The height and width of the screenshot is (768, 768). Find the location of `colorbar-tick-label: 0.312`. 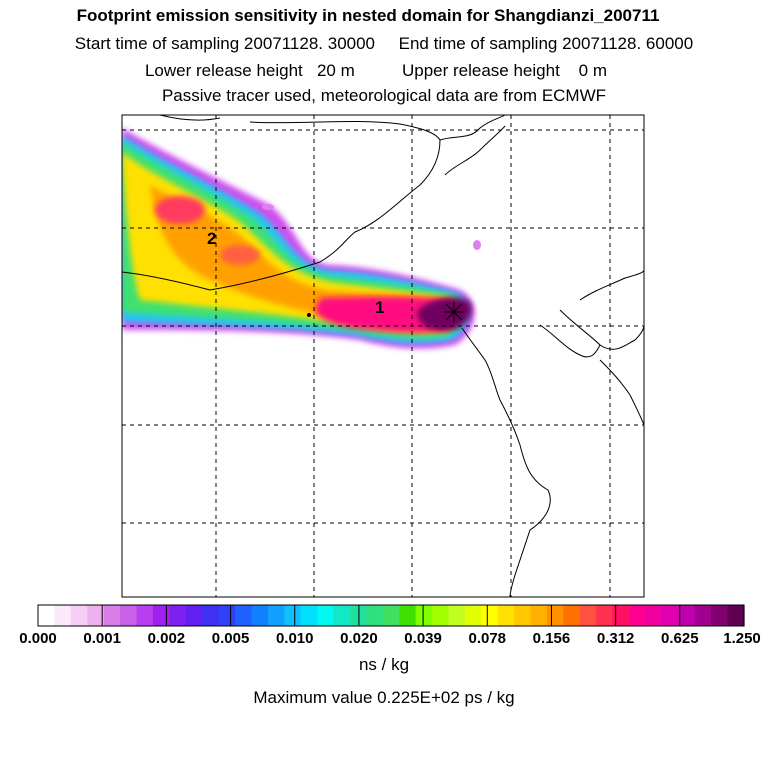

colorbar-tick-label: 0.312 is located at coordinates (615, 638).